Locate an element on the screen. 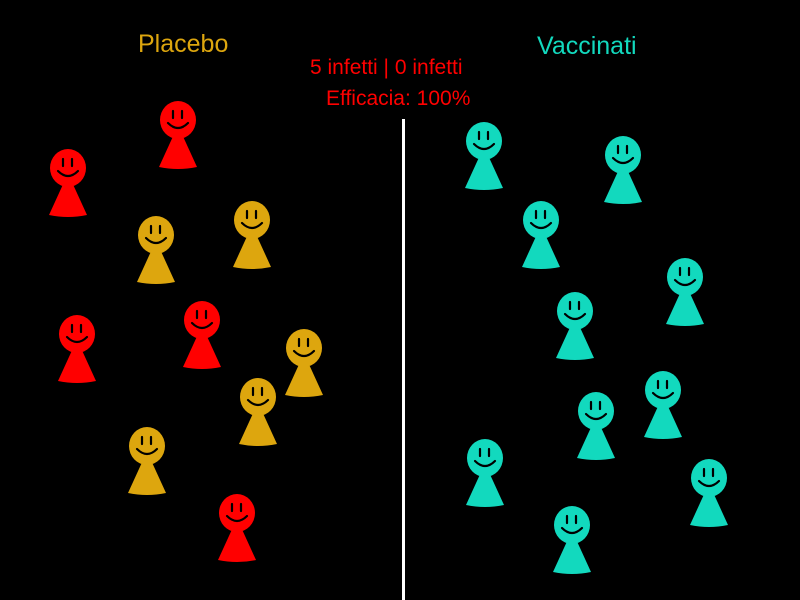 This screenshot has height=600, width=800. vaccinated-group-title: Vaccinati is located at coordinates (587, 46).